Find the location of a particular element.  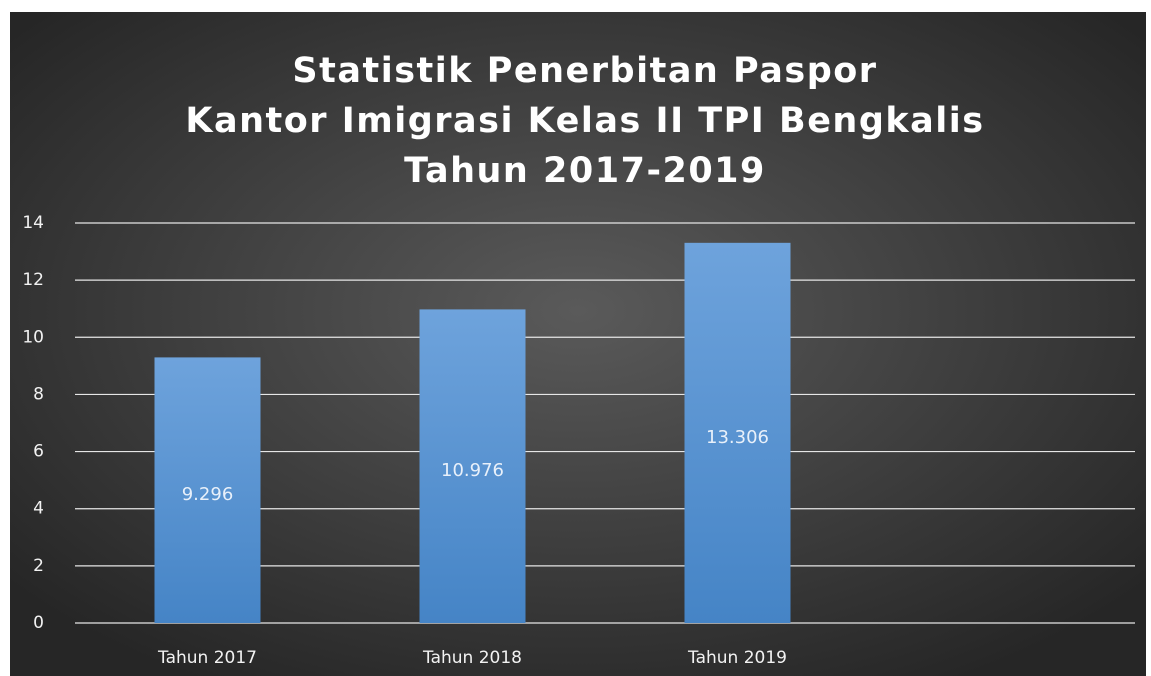

chart-title: Tahun 2017-2019 is located at coordinates (585, 171).